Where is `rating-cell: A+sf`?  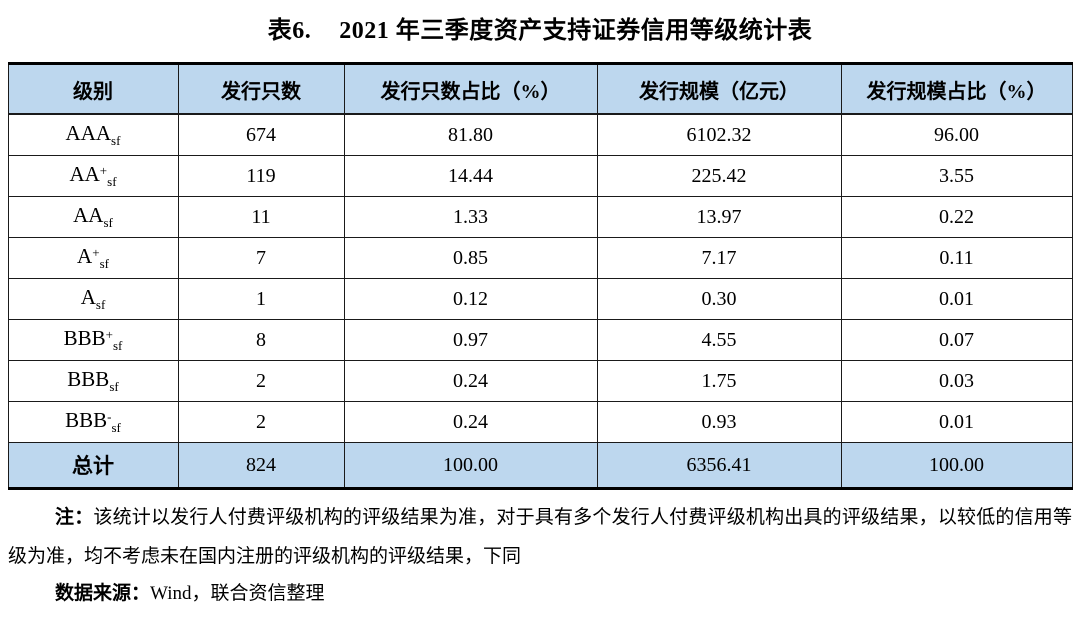 rating-cell: A+sf is located at coordinates (93, 258).